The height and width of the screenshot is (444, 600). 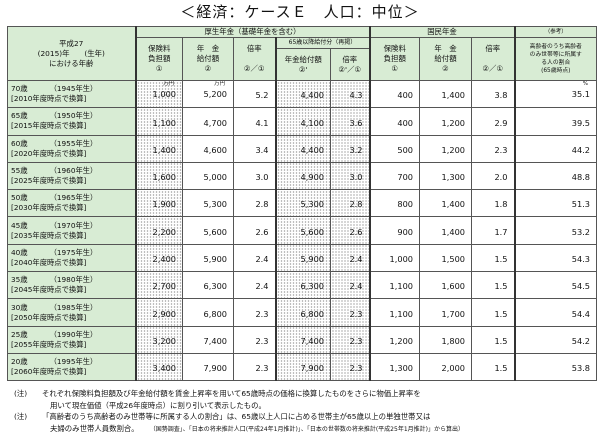 I want to click on kosei-ratio65-cell: 2.6, so click(x=350, y=230).